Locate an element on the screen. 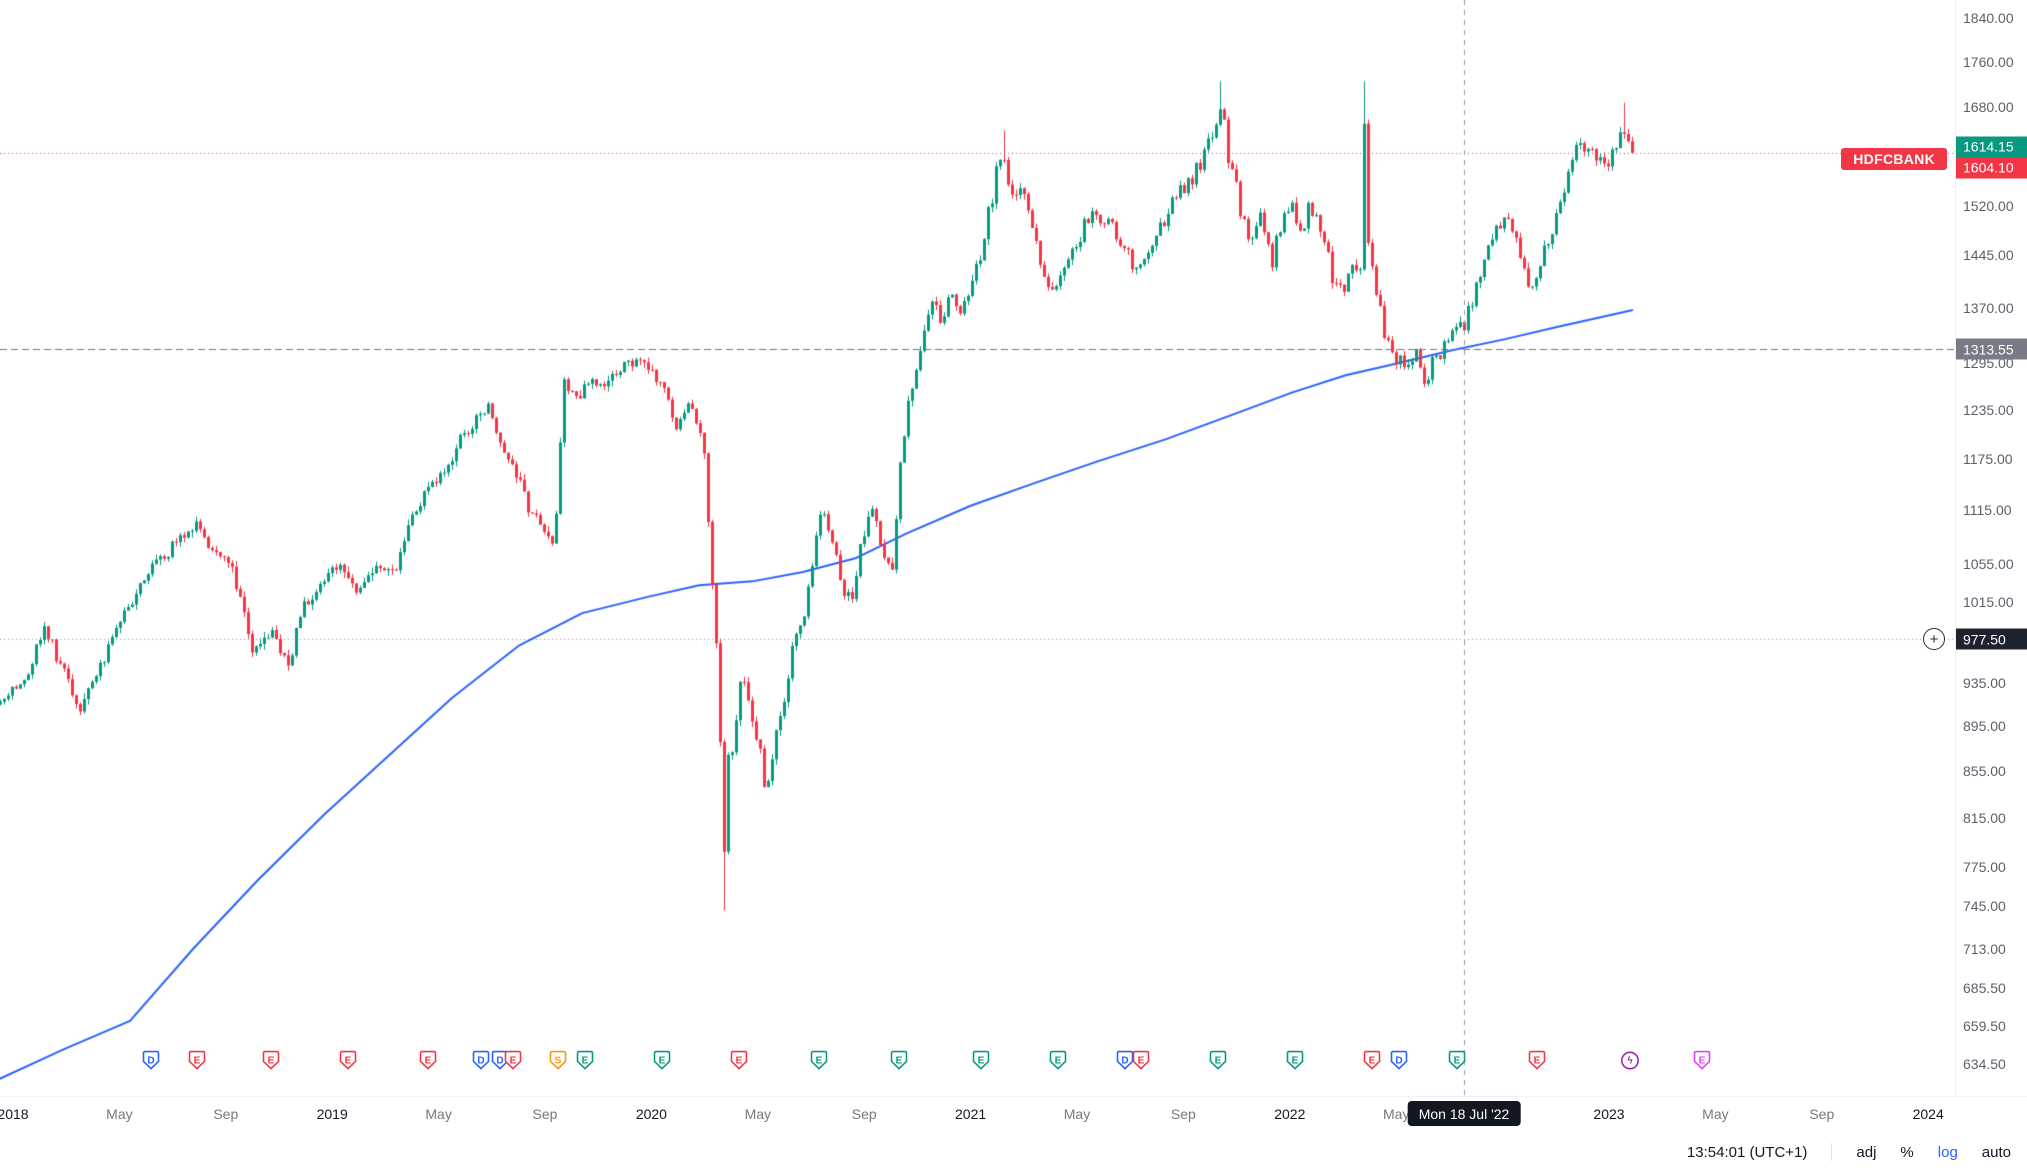  price-tick-label: 935.00 is located at coordinates (1984, 683).